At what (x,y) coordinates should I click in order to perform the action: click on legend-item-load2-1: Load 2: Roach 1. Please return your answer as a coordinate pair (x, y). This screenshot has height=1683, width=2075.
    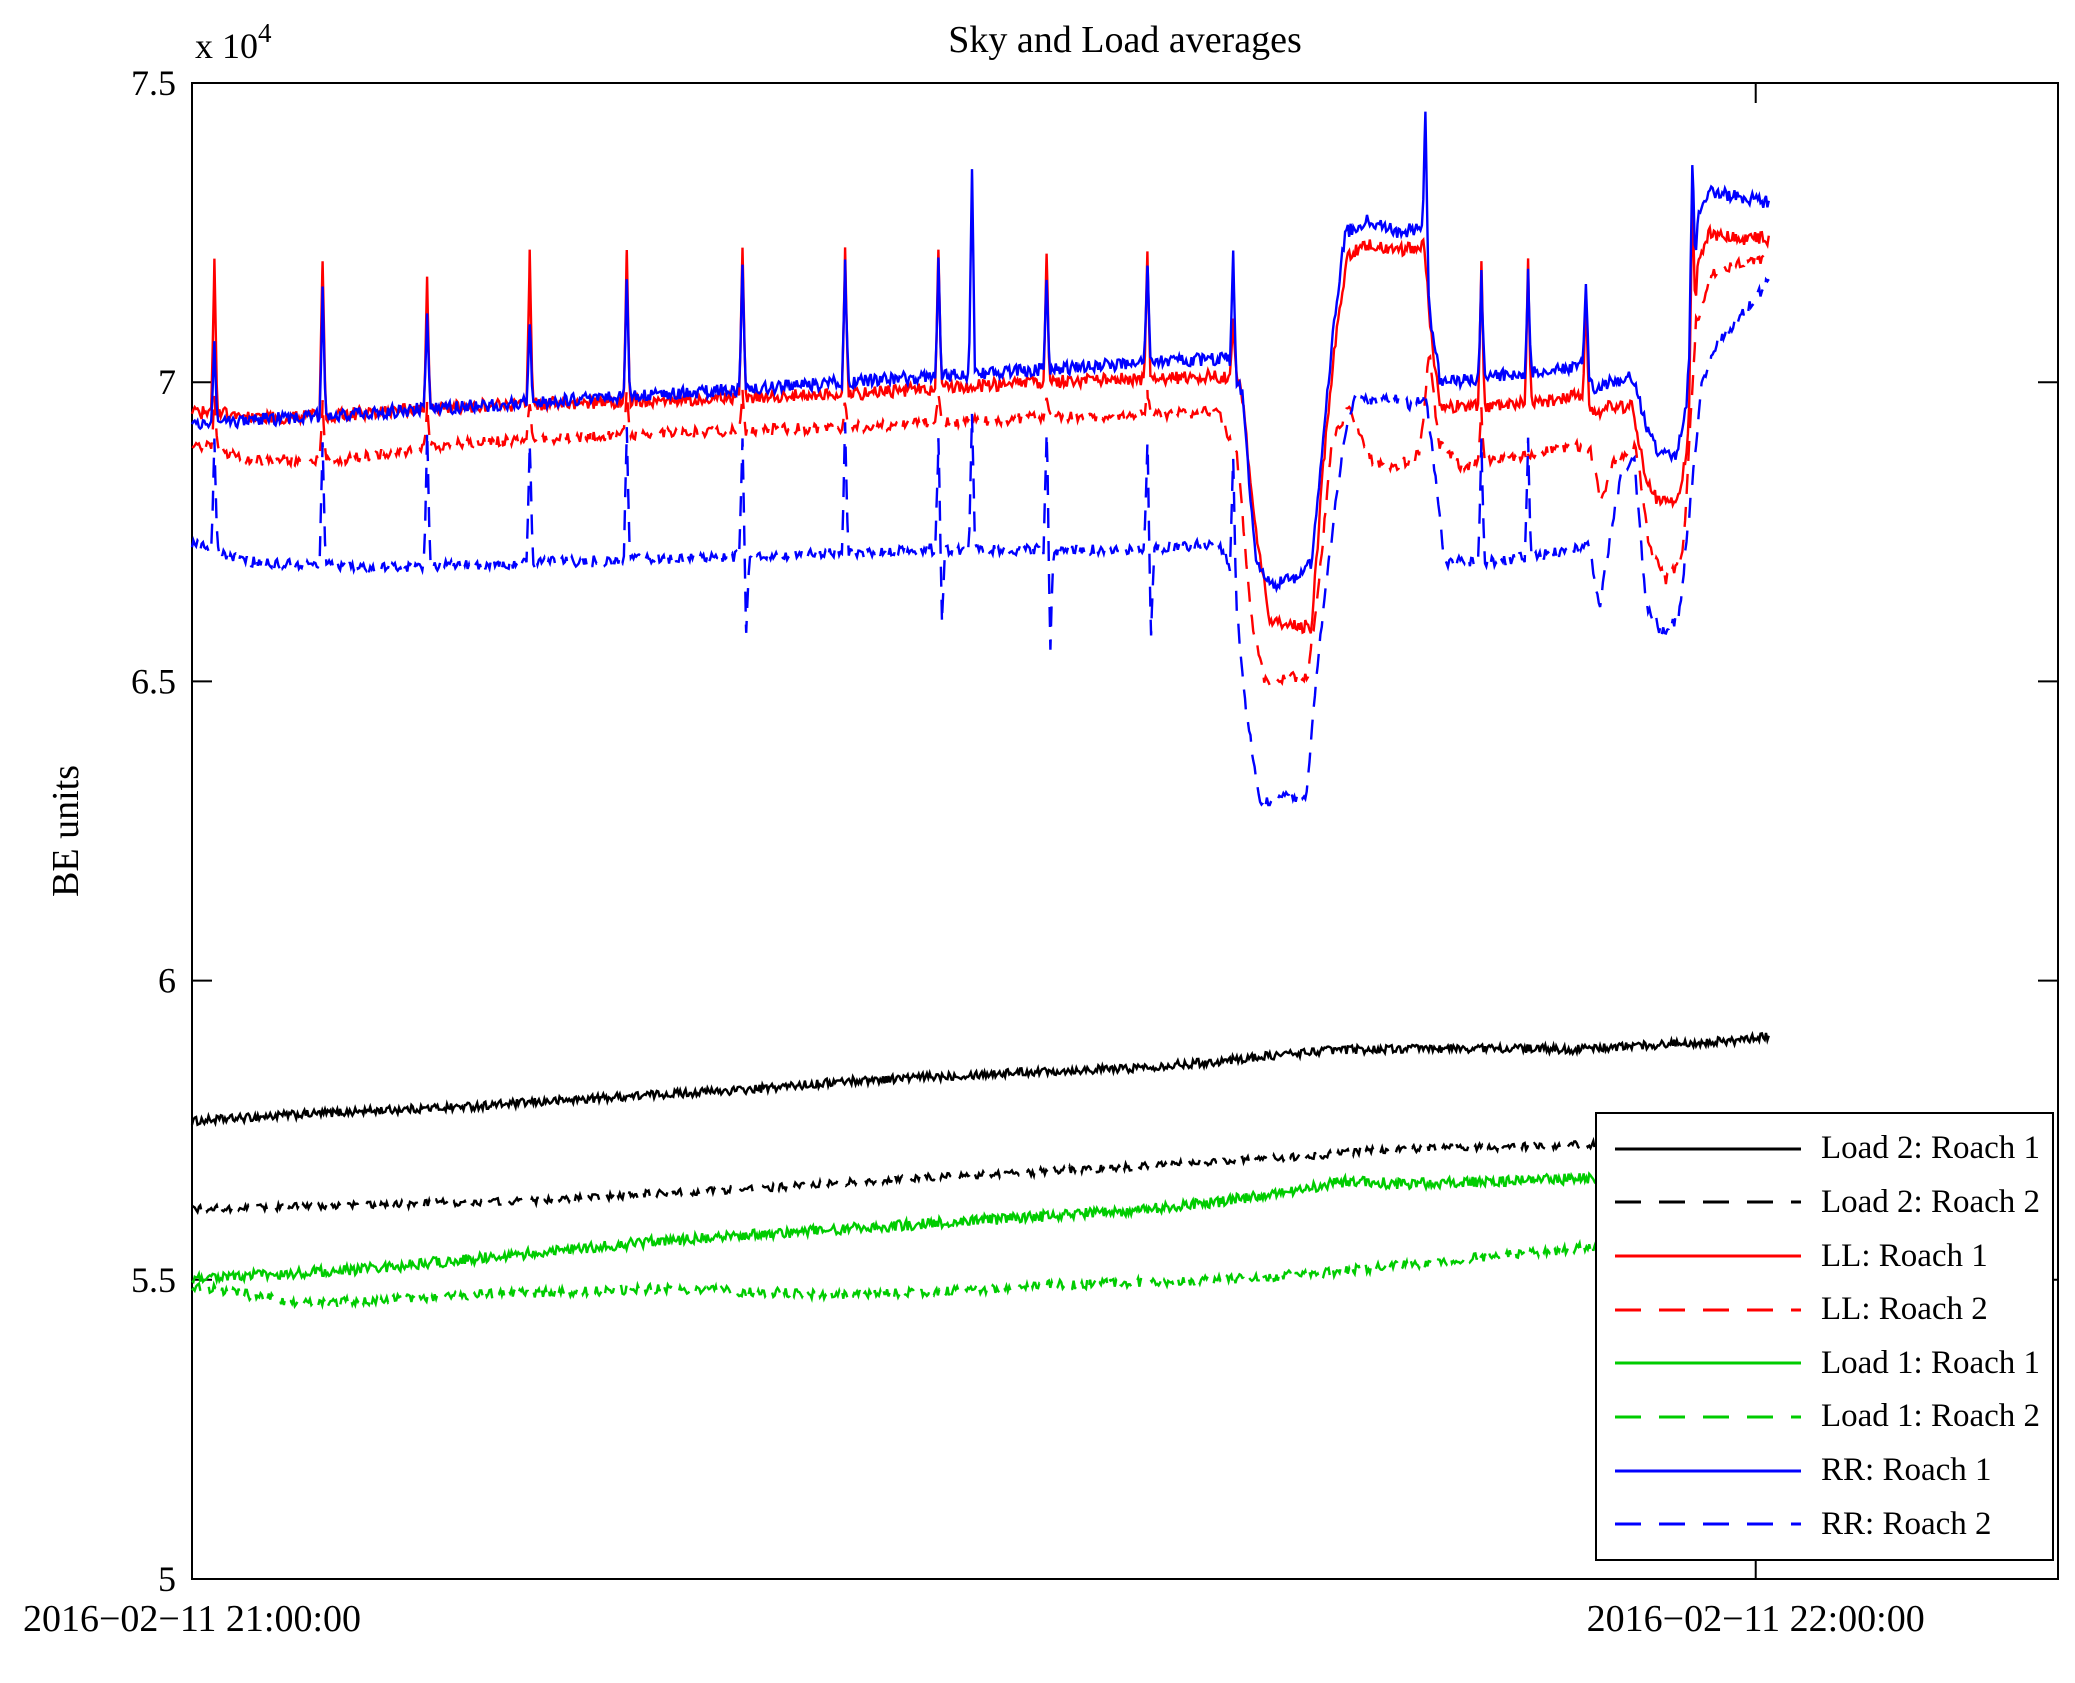
    Looking at the image, I should click on (1830, 1149).